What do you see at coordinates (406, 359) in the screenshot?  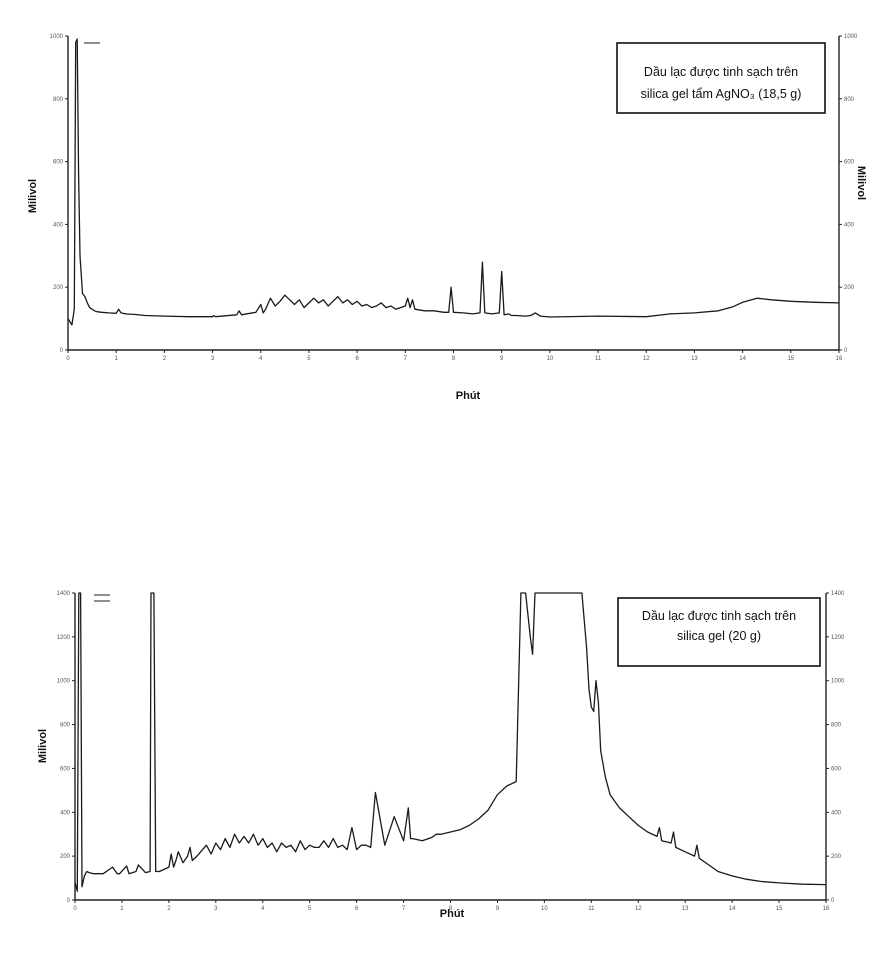 I see `top-x-tick-label: 7` at bounding box center [406, 359].